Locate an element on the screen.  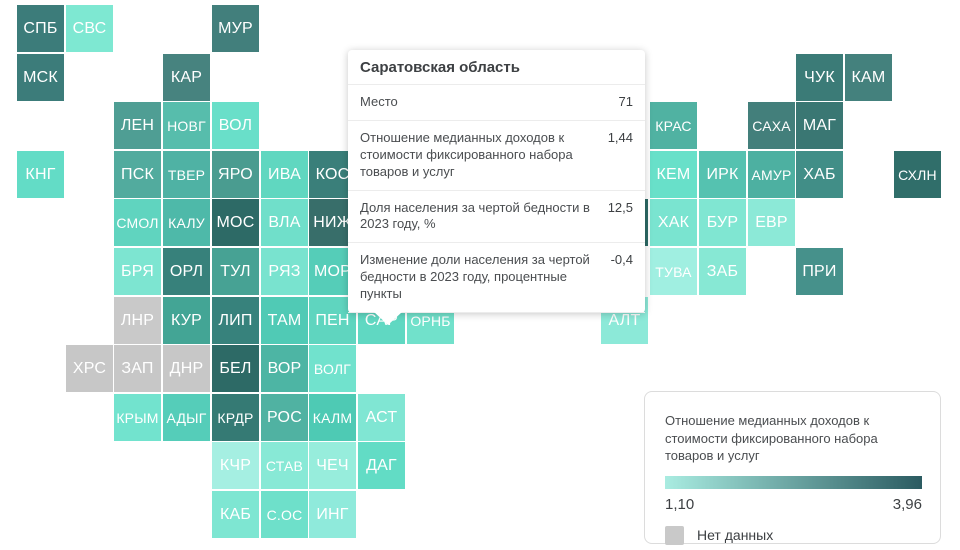
no-data-swatch is located at coordinates (674, 535).